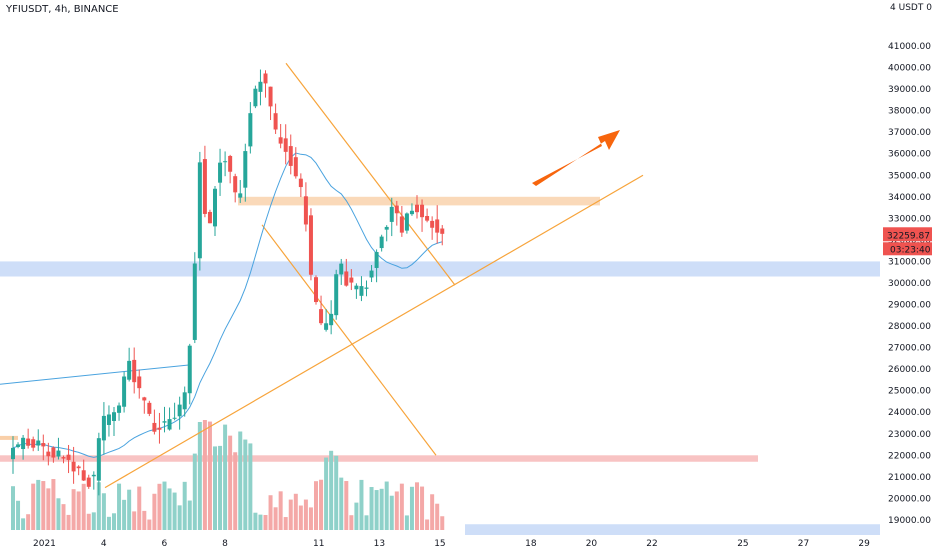 The height and width of the screenshot is (550, 932). What do you see at coordinates (909, 47) in the screenshot?
I see `y-tick-label: 41000.00` at bounding box center [909, 47].